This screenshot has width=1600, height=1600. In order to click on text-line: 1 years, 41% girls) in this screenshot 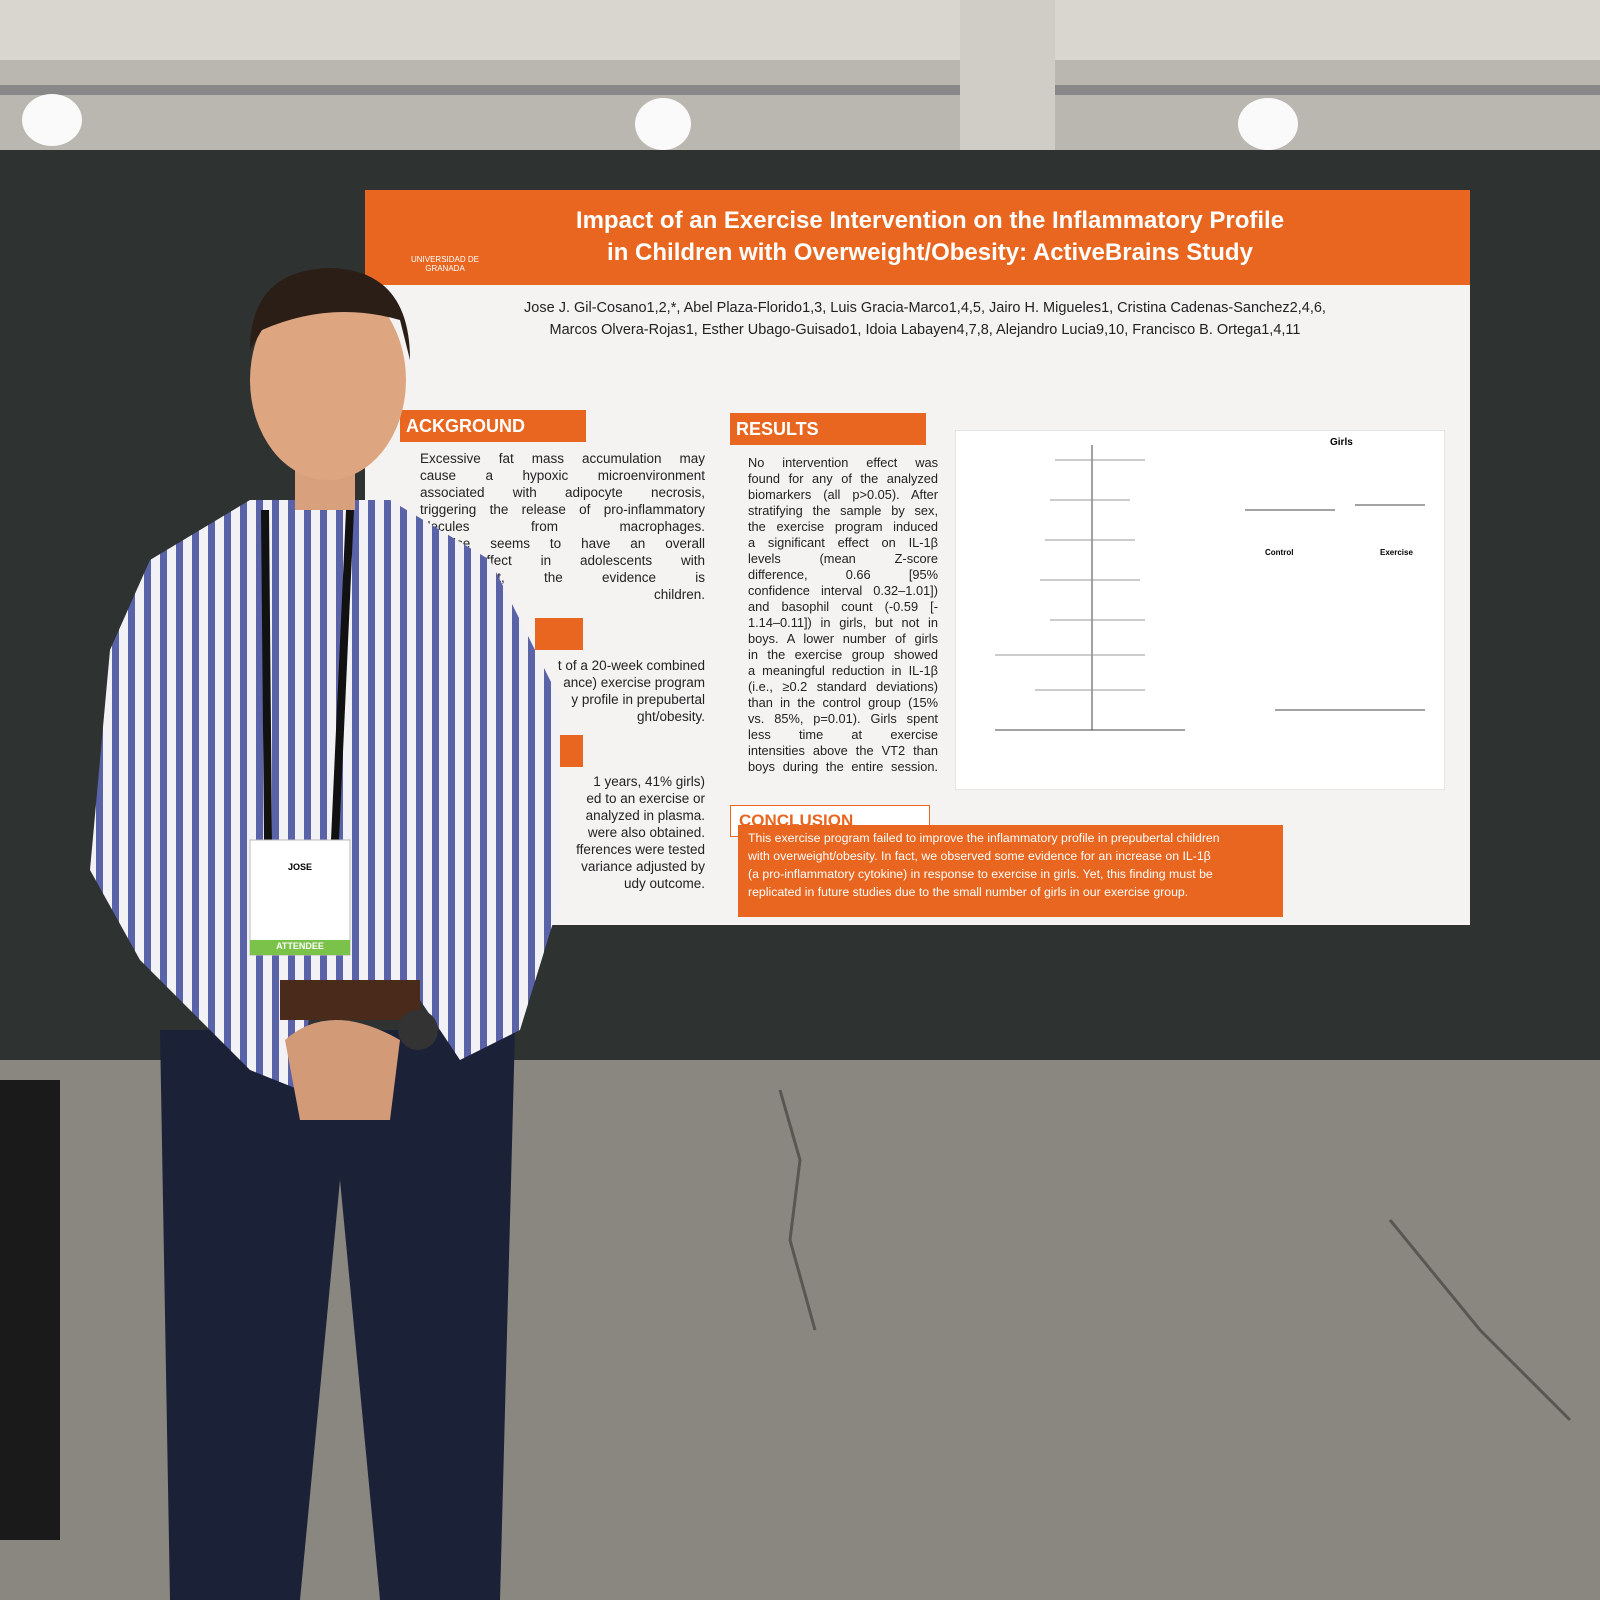, I will do `click(649, 781)`.